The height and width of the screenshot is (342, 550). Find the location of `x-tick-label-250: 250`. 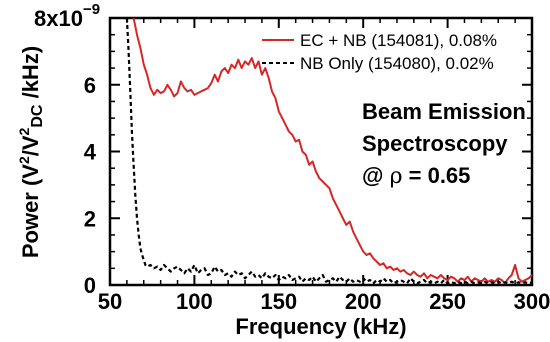

x-tick-label-250: 250 is located at coordinates (447, 301).